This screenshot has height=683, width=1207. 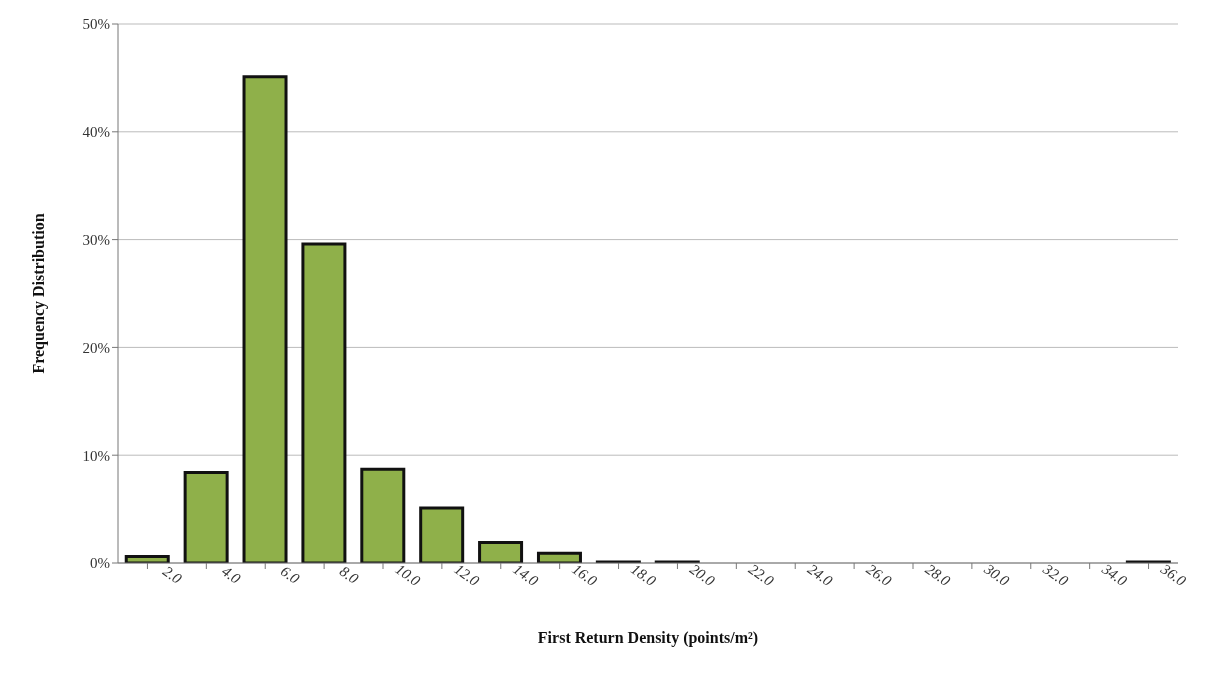 What do you see at coordinates (585, 575) in the screenshot?
I see `x-tick-label: 16.0` at bounding box center [585, 575].